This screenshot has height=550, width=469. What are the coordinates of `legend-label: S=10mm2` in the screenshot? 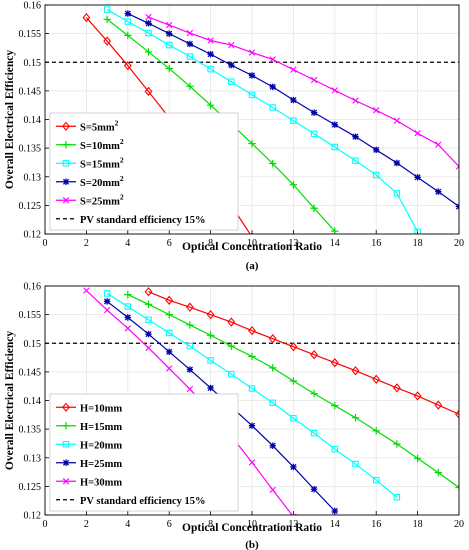 It's located at (102, 144).